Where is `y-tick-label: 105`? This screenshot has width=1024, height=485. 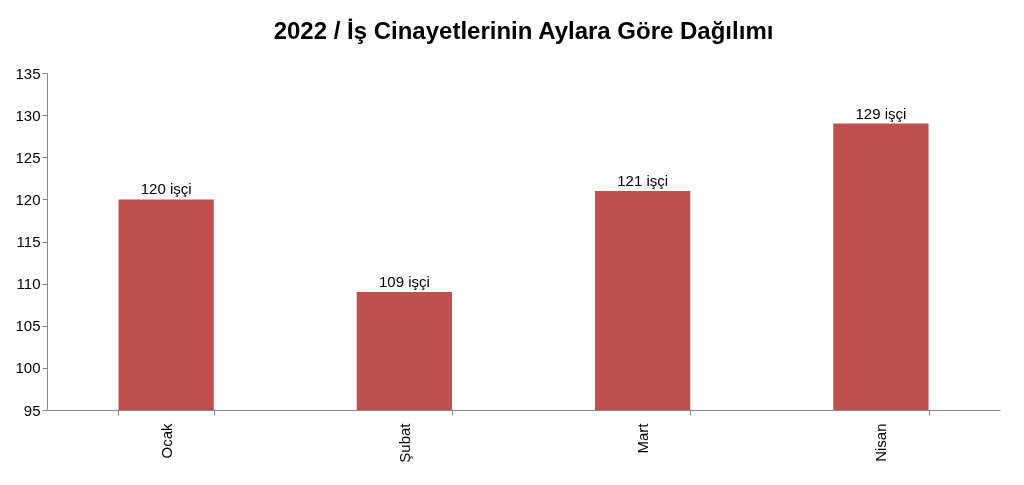
y-tick-label: 105 is located at coordinates (28, 326).